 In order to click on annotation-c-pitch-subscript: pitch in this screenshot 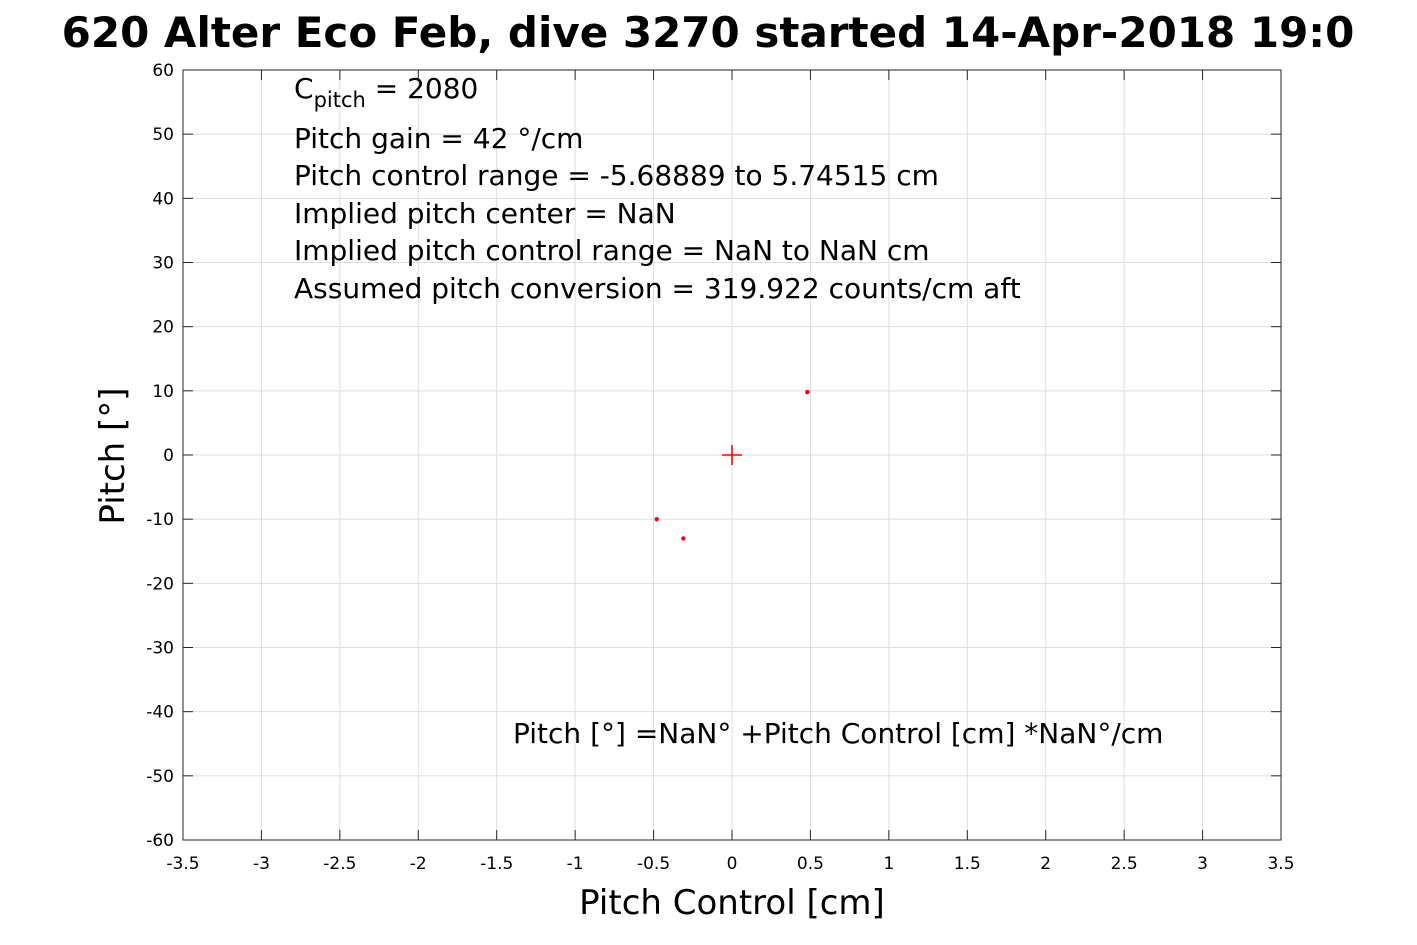, I will do `click(340, 100)`.